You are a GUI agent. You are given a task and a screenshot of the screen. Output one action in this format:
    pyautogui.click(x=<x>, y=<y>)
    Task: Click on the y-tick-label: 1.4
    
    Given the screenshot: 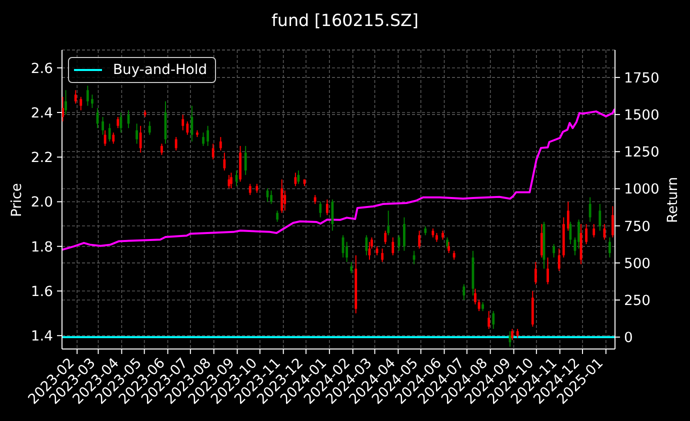 What is the action you would take?
    pyautogui.click(x=42, y=336)
    